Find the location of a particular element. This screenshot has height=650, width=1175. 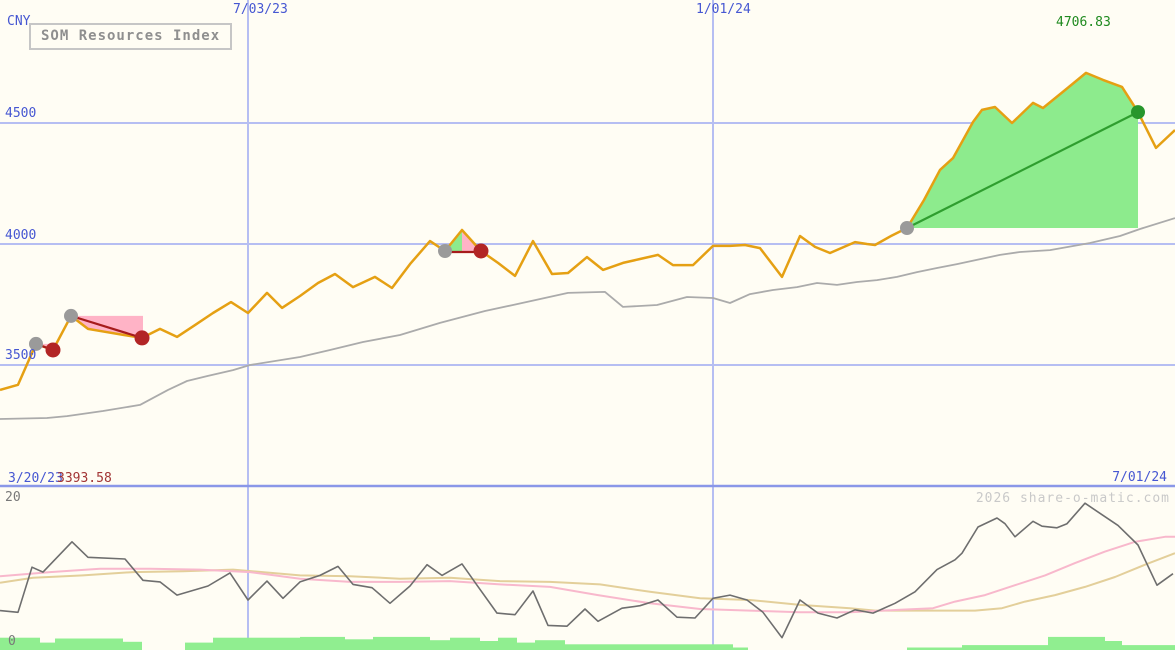

down-trend-2-line is located at coordinates (106, 326).